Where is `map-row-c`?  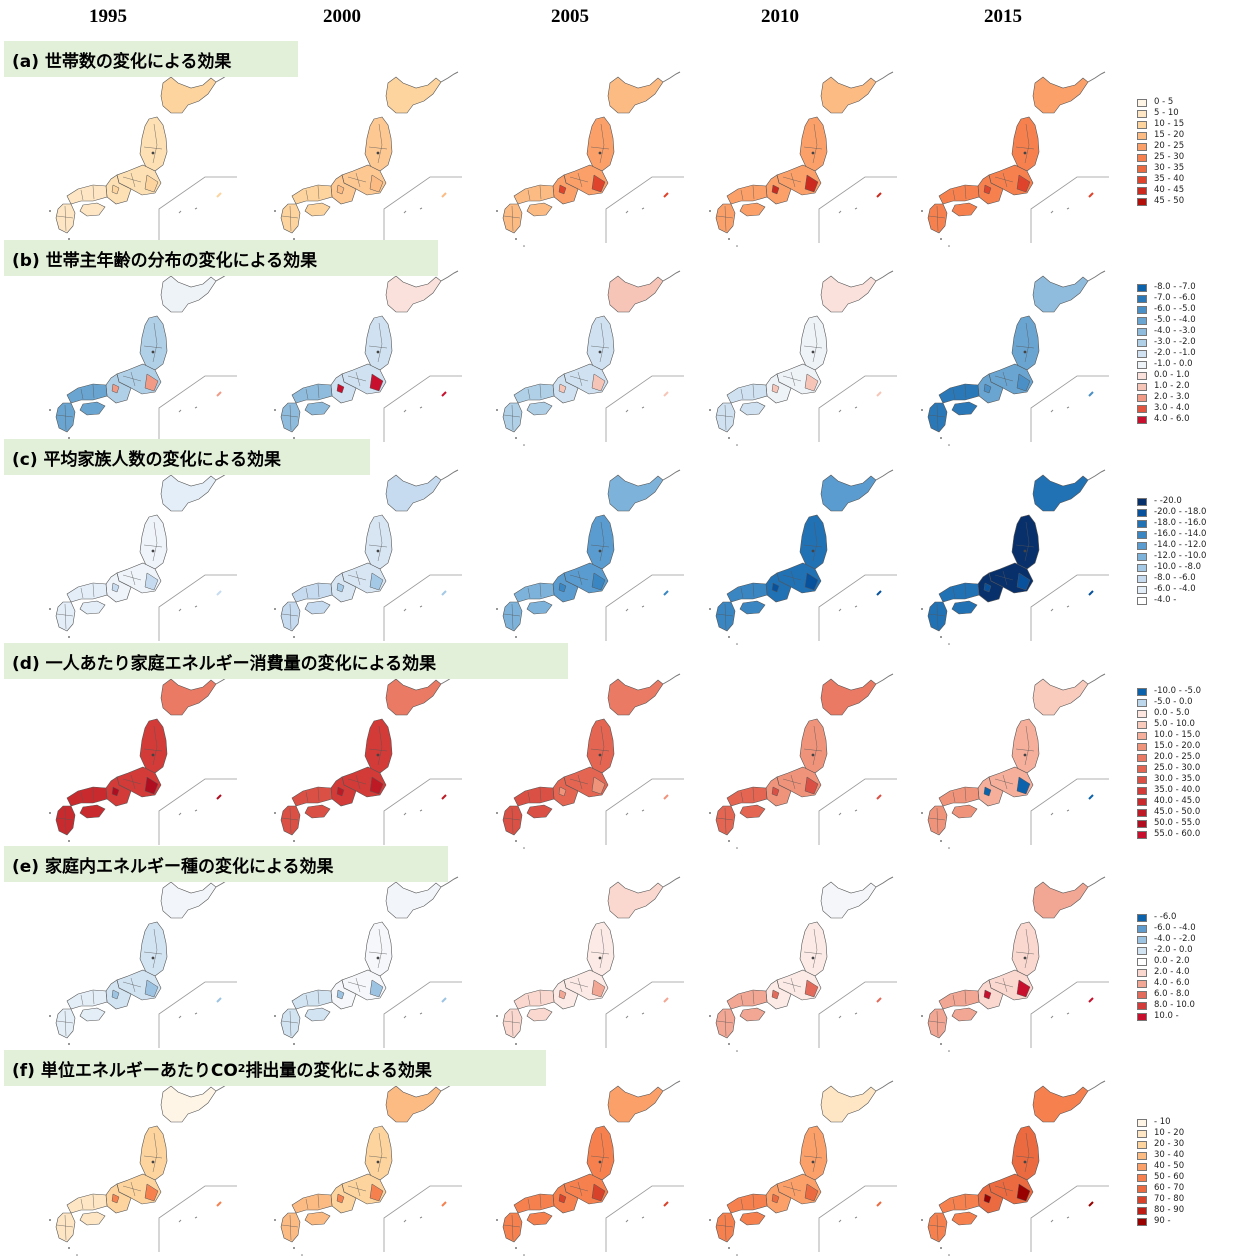 map-row-c is located at coordinates (579, 557).